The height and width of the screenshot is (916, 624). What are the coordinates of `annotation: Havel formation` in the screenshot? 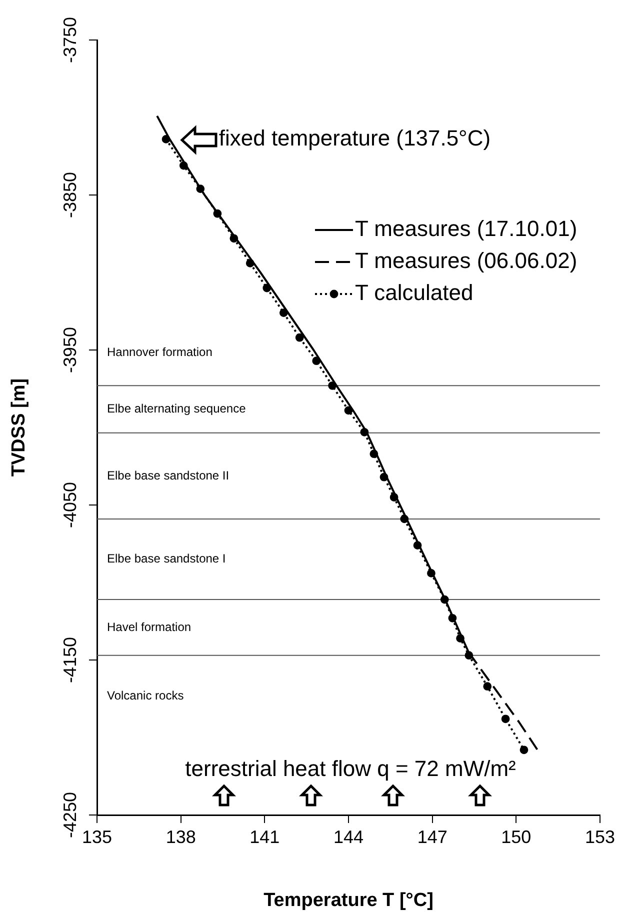 It's located at (149, 627).